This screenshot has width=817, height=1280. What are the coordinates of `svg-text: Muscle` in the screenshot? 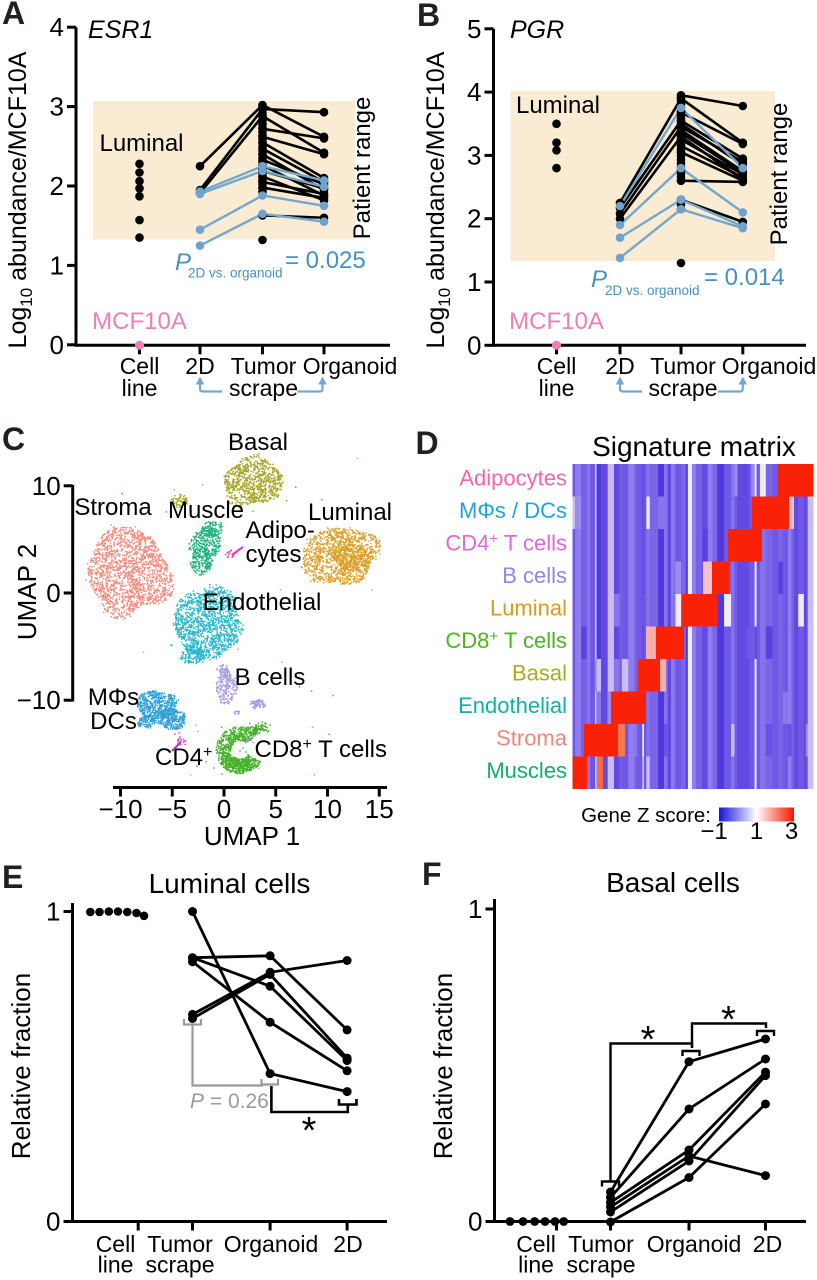 It's located at (206, 510).